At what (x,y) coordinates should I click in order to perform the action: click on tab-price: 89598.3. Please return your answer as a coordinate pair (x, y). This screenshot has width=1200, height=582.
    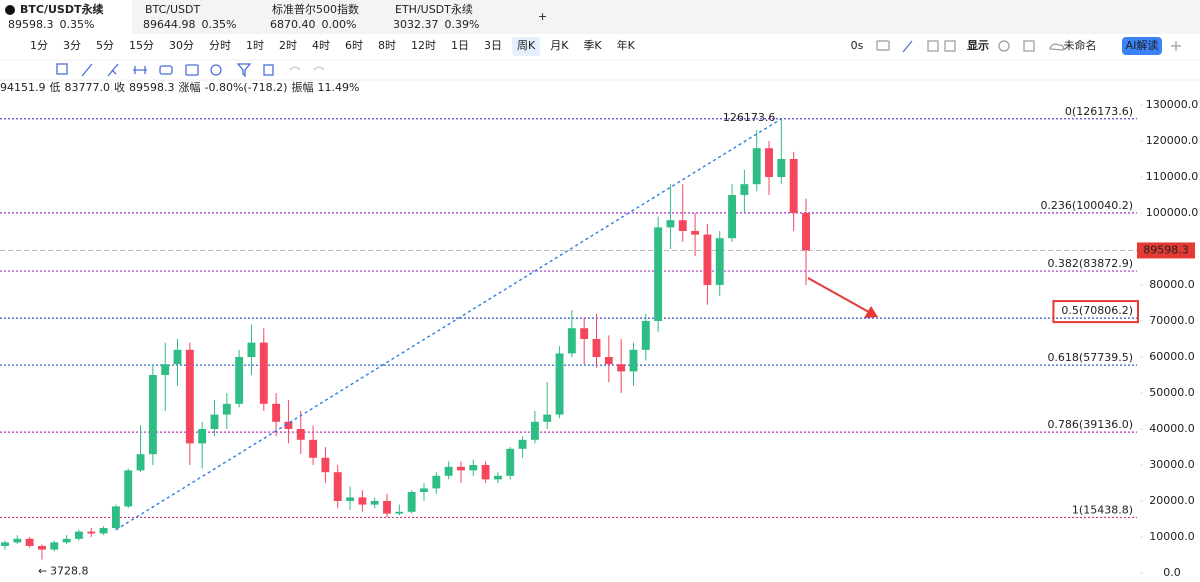
    Looking at the image, I should click on (31, 24).